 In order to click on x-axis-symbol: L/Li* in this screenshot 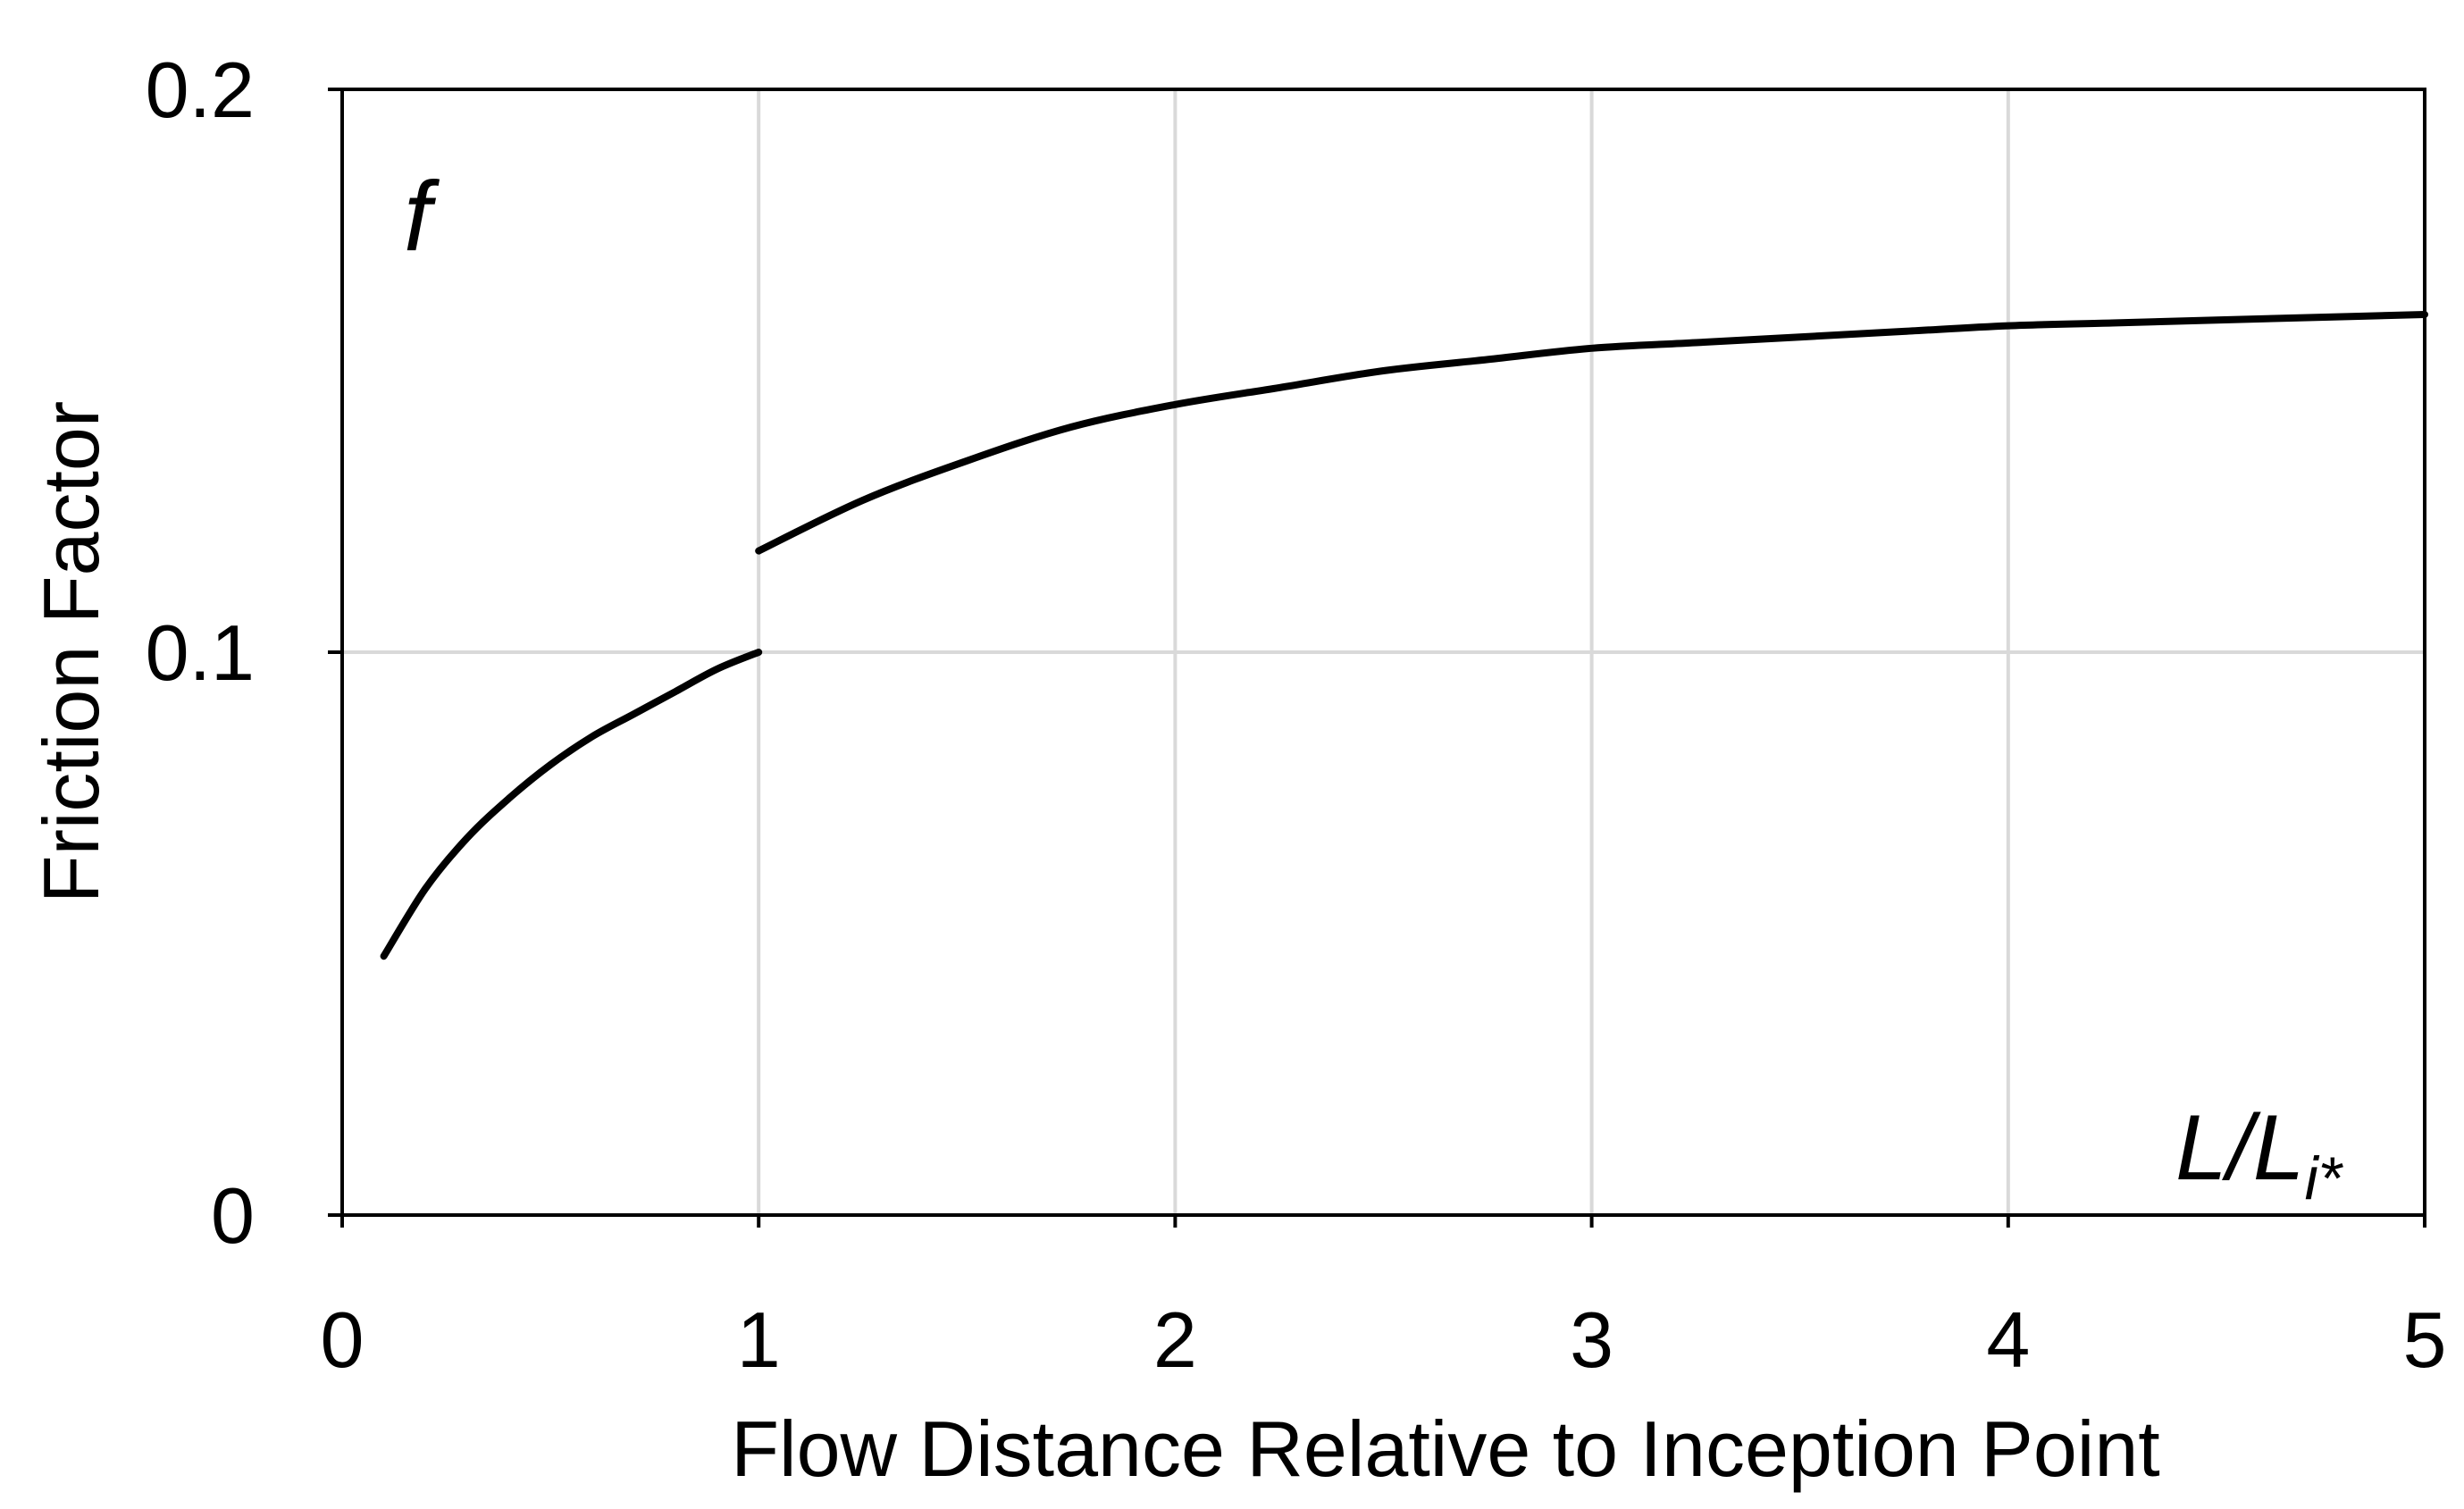, I will do `click(2259, 1154)`.